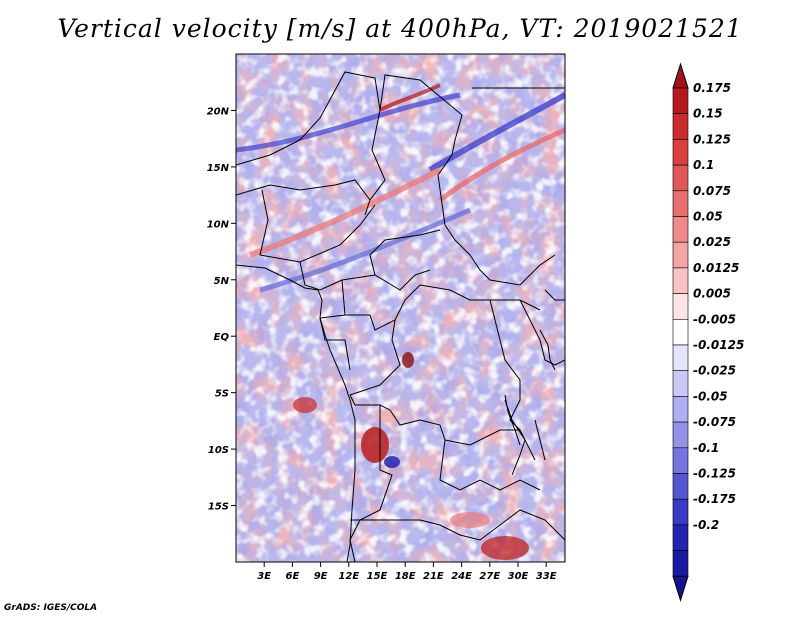 The width and height of the screenshot is (800, 618). I want to click on lat-tick-label: 10S, so click(218, 450).